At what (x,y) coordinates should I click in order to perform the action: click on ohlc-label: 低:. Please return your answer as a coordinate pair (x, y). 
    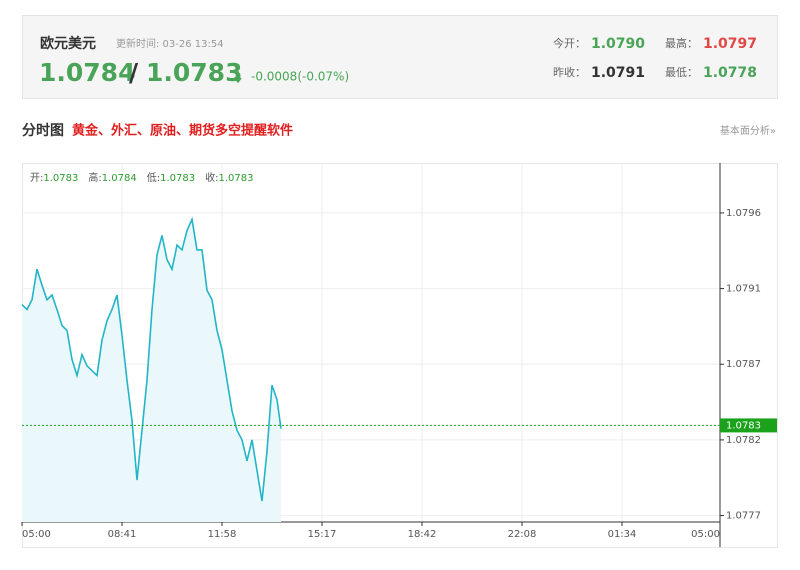
    Looking at the image, I should click on (153, 177).